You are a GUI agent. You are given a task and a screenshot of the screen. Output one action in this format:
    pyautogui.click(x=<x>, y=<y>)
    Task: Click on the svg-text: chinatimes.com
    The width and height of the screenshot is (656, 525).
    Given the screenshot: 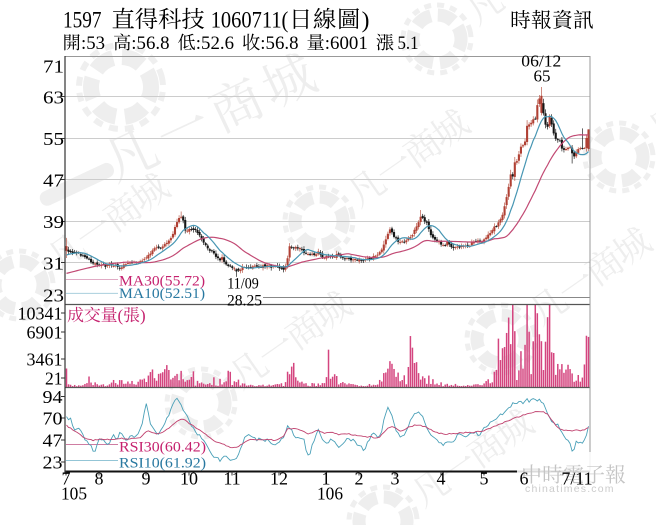 What is the action you would take?
    pyautogui.click(x=570, y=489)
    